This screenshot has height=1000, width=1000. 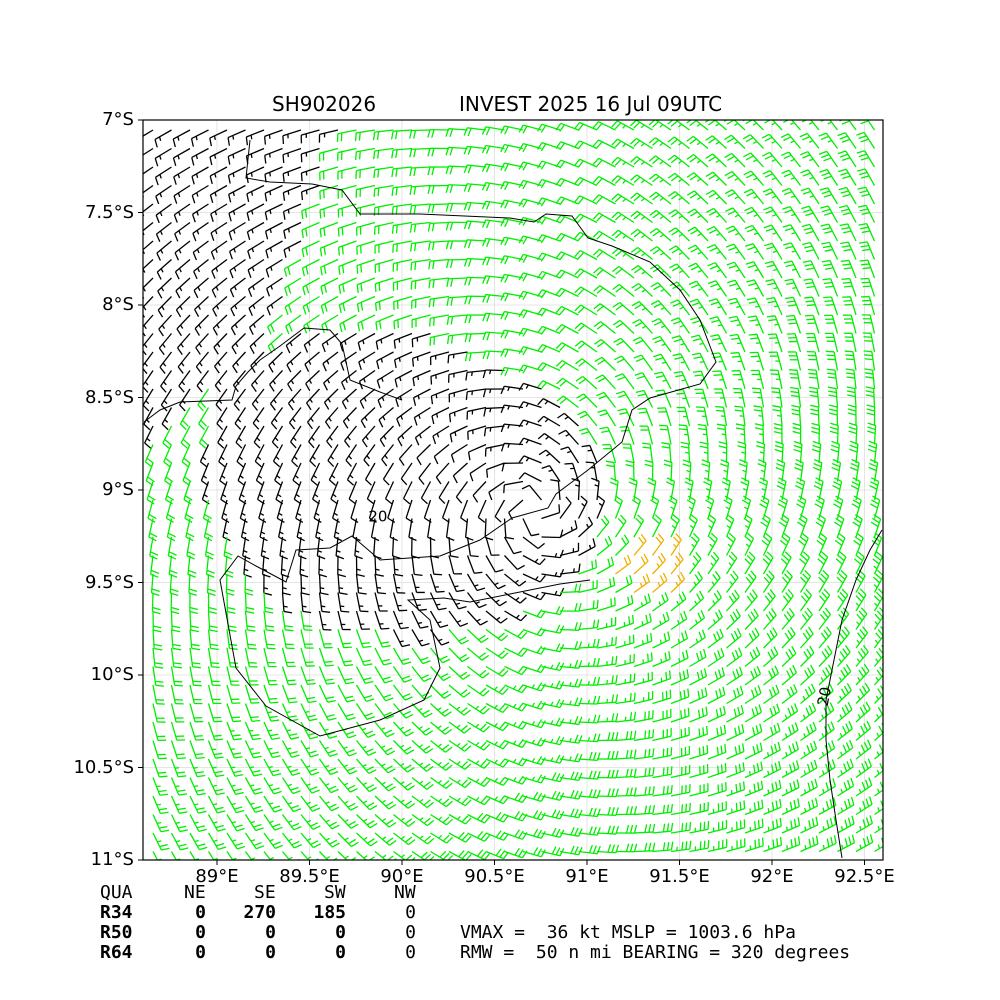 I want to click on r34-se-value: 270, so click(x=259, y=912).